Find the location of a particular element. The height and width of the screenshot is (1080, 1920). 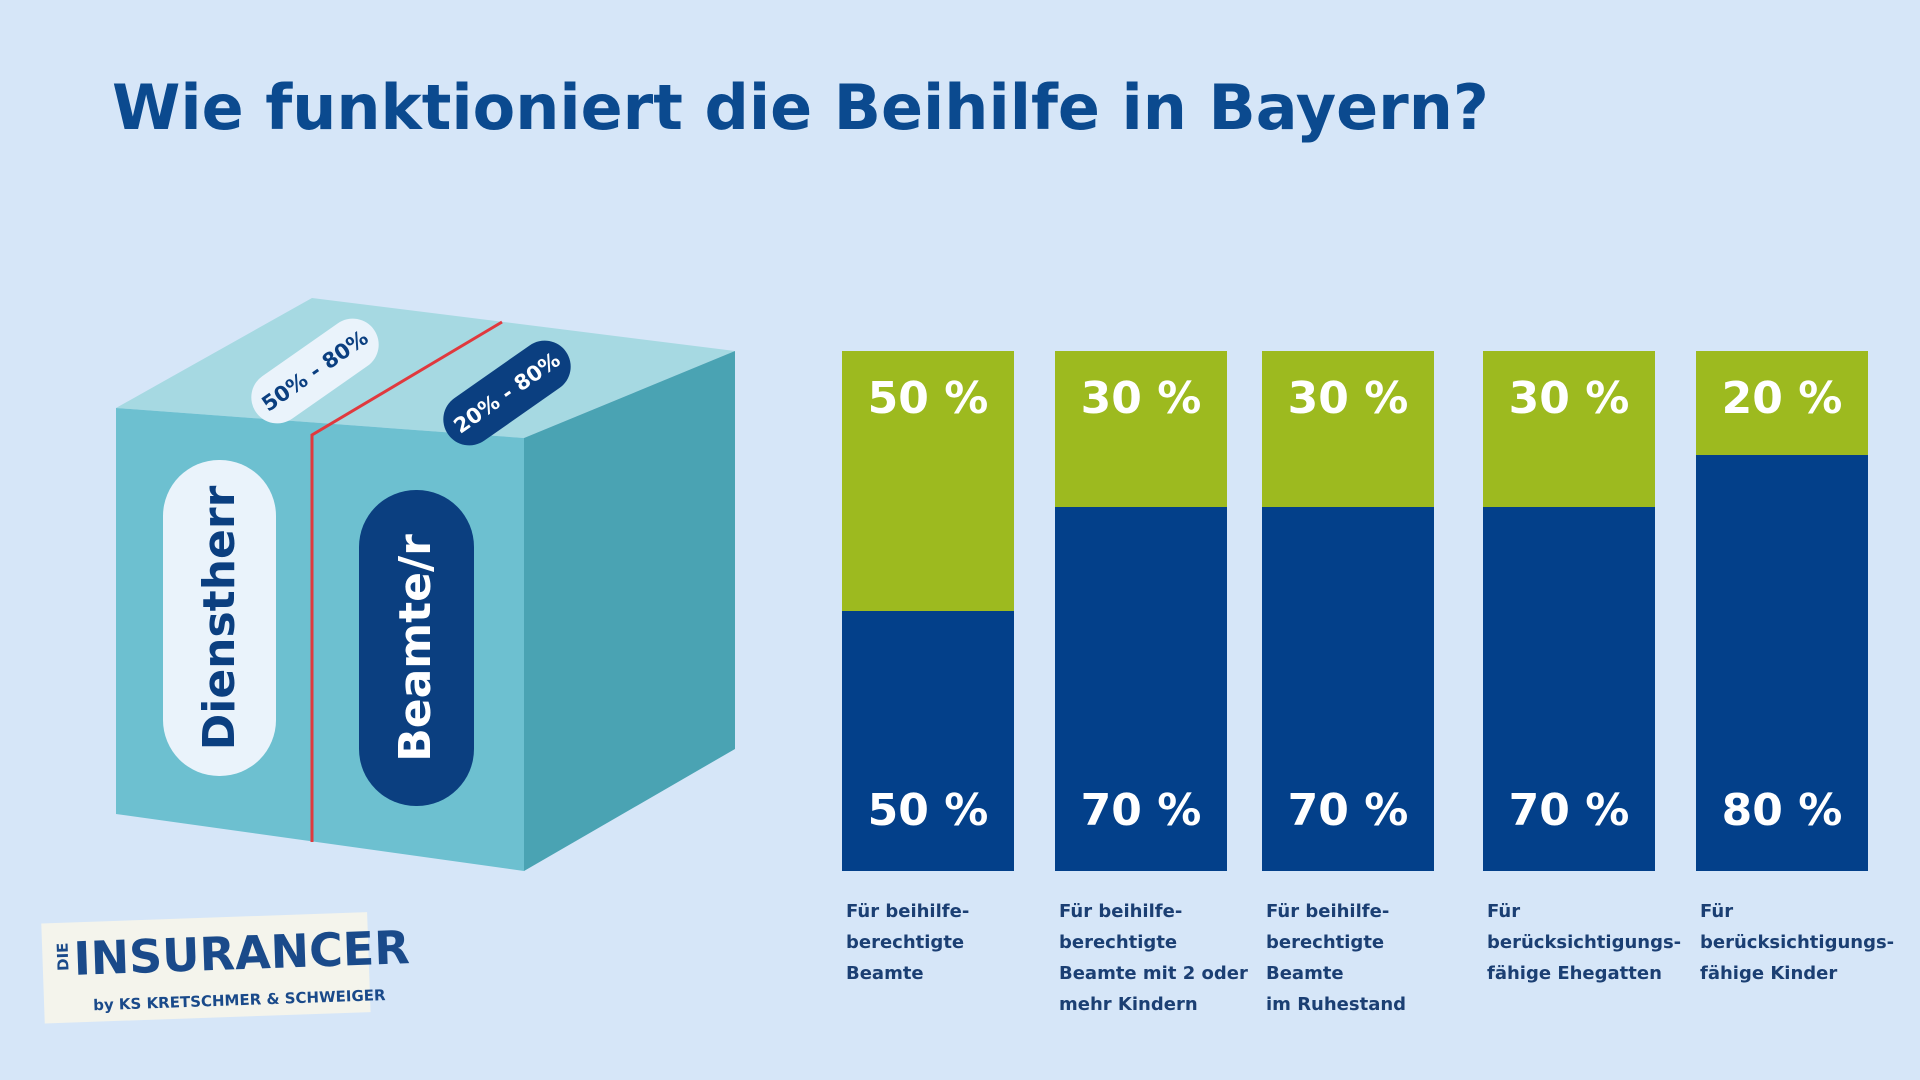

logo-bg is located at coordinates (206, 968).